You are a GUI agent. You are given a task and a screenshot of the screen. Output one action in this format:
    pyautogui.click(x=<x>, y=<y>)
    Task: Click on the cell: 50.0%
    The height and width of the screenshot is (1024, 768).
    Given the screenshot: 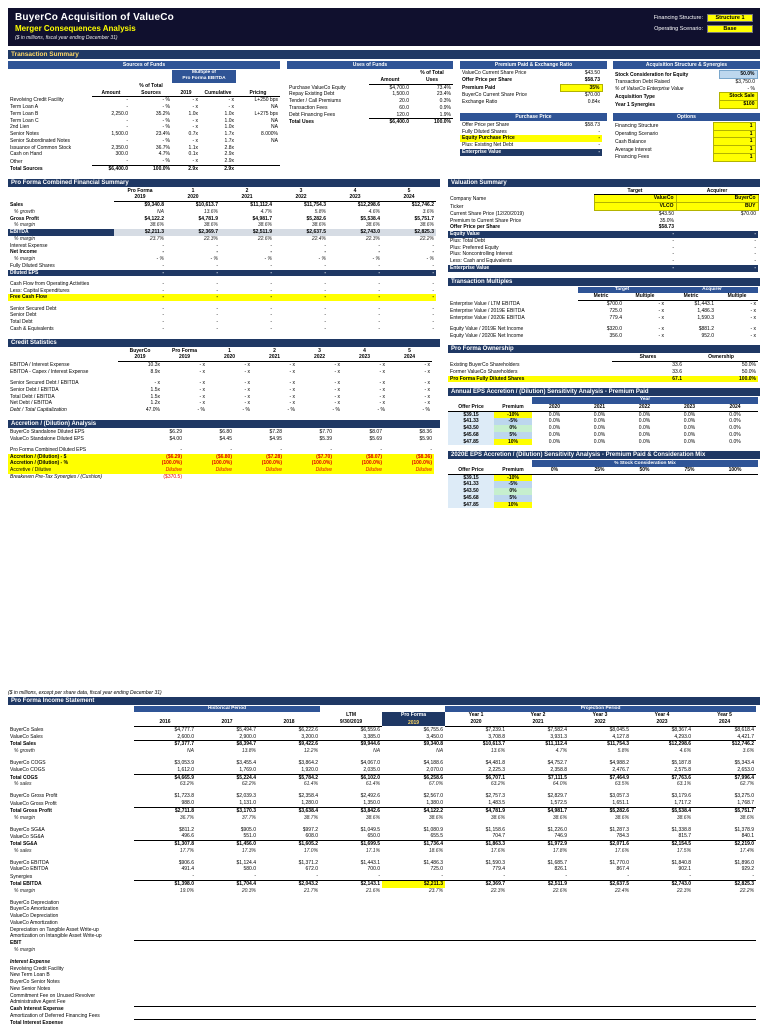 What is the action you would take?
    pyautogui.click(x=738, y=74)
    